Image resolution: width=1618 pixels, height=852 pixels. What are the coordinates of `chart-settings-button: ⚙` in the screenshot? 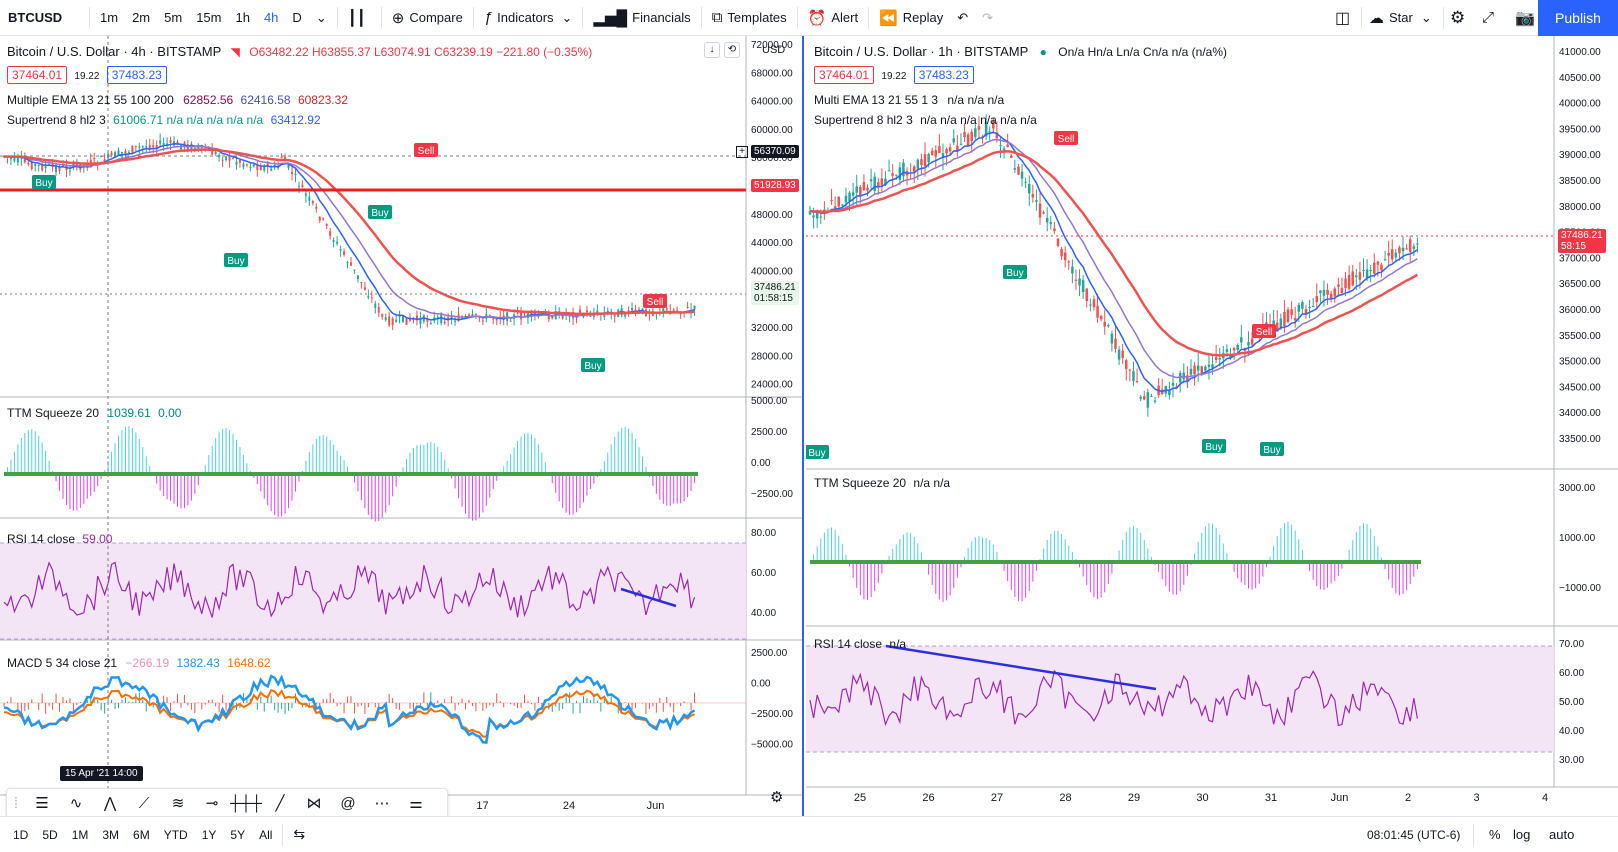 It's located at (776, 797).